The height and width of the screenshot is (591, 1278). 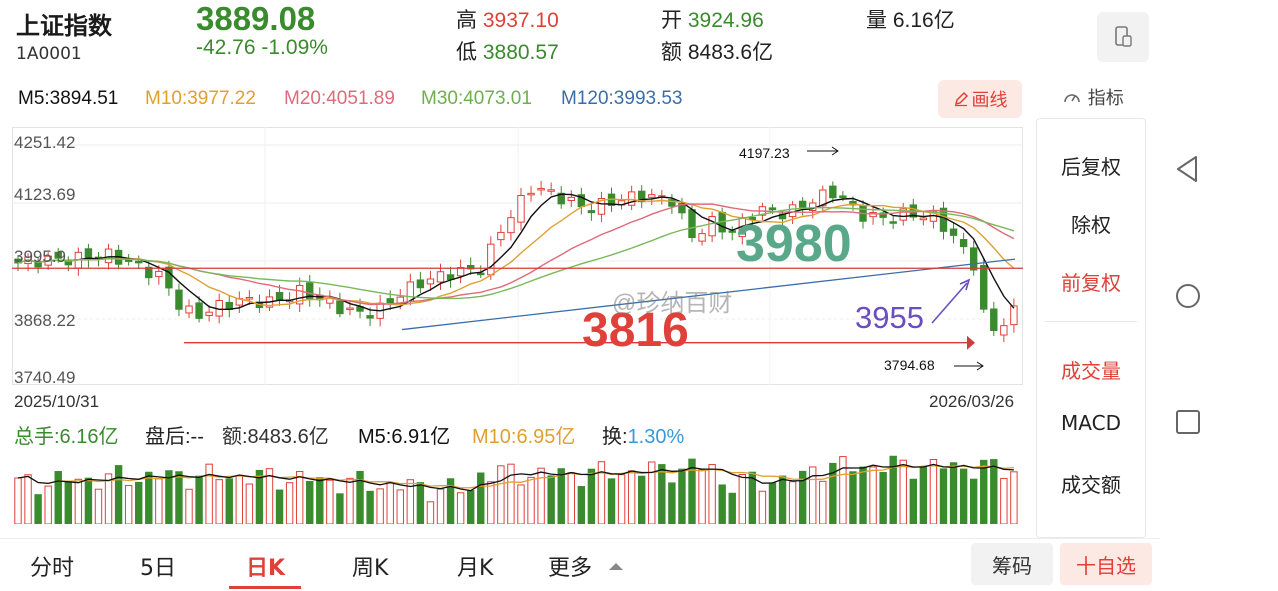 I want to click on tab-monthly-k: 月K, so click(x=475, y=568).